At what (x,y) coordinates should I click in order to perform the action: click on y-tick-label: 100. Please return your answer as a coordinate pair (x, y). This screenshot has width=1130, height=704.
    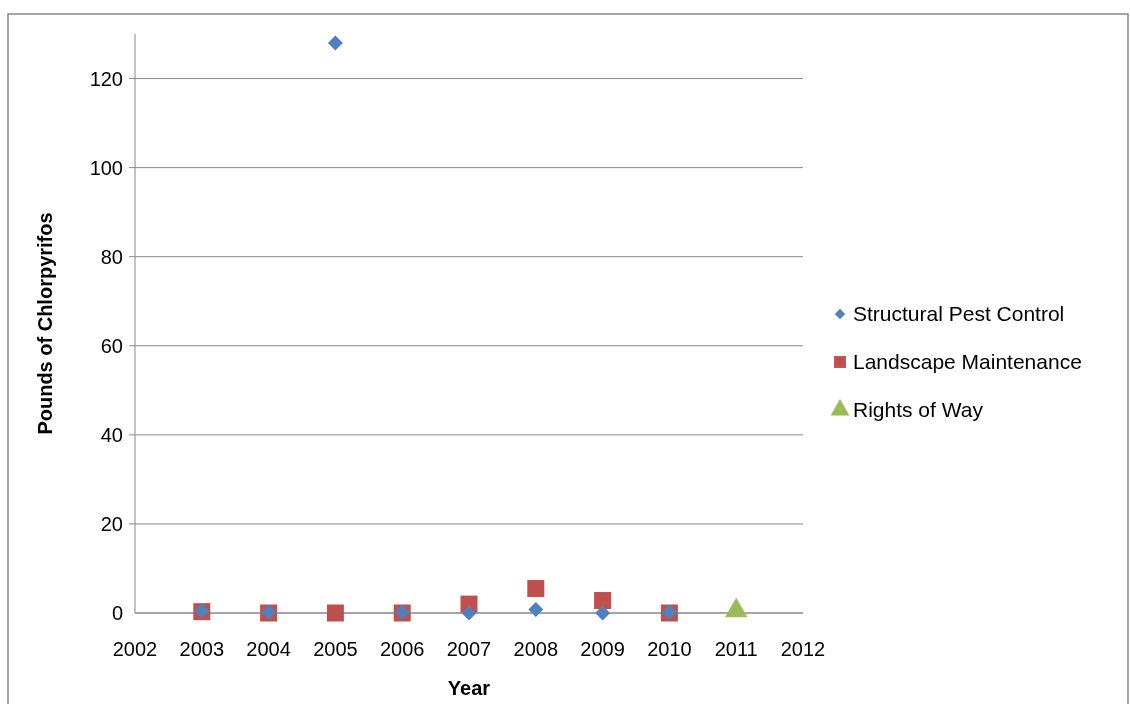
    Looking at the image, I should click on (106, 167).